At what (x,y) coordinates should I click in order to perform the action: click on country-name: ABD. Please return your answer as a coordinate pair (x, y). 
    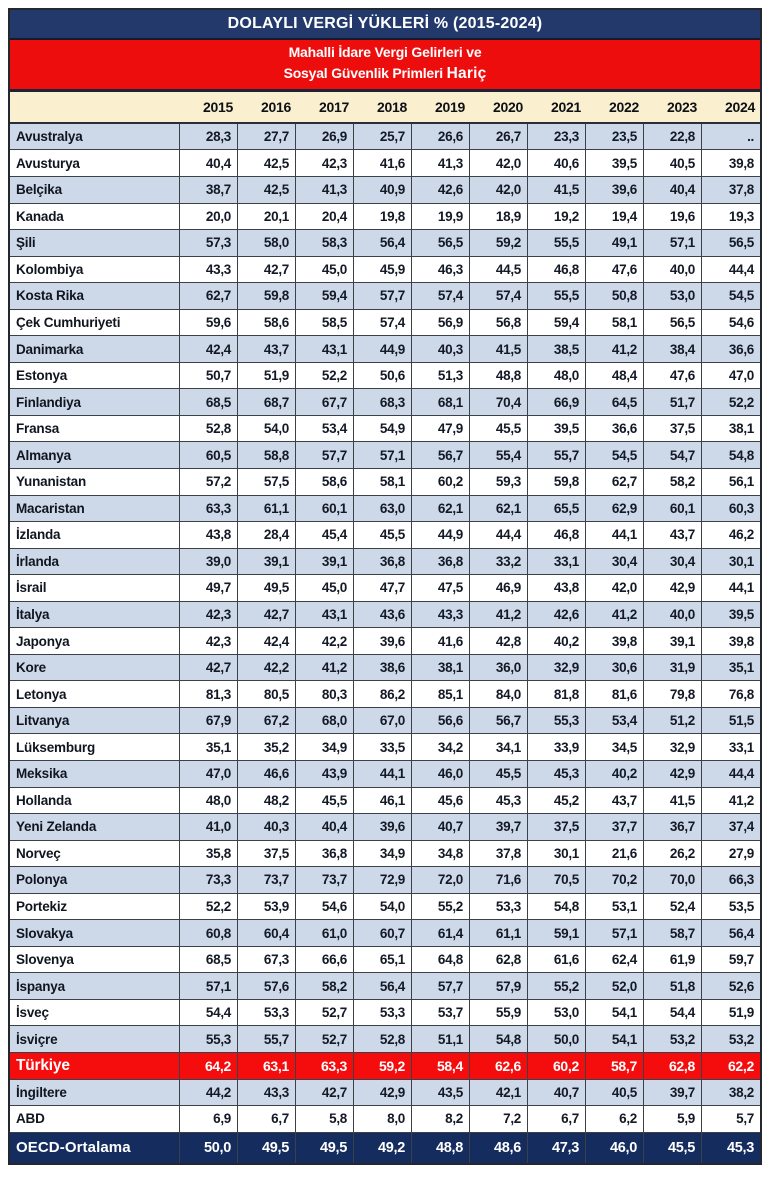
    Looking at the image, I should click on (95, 1119).